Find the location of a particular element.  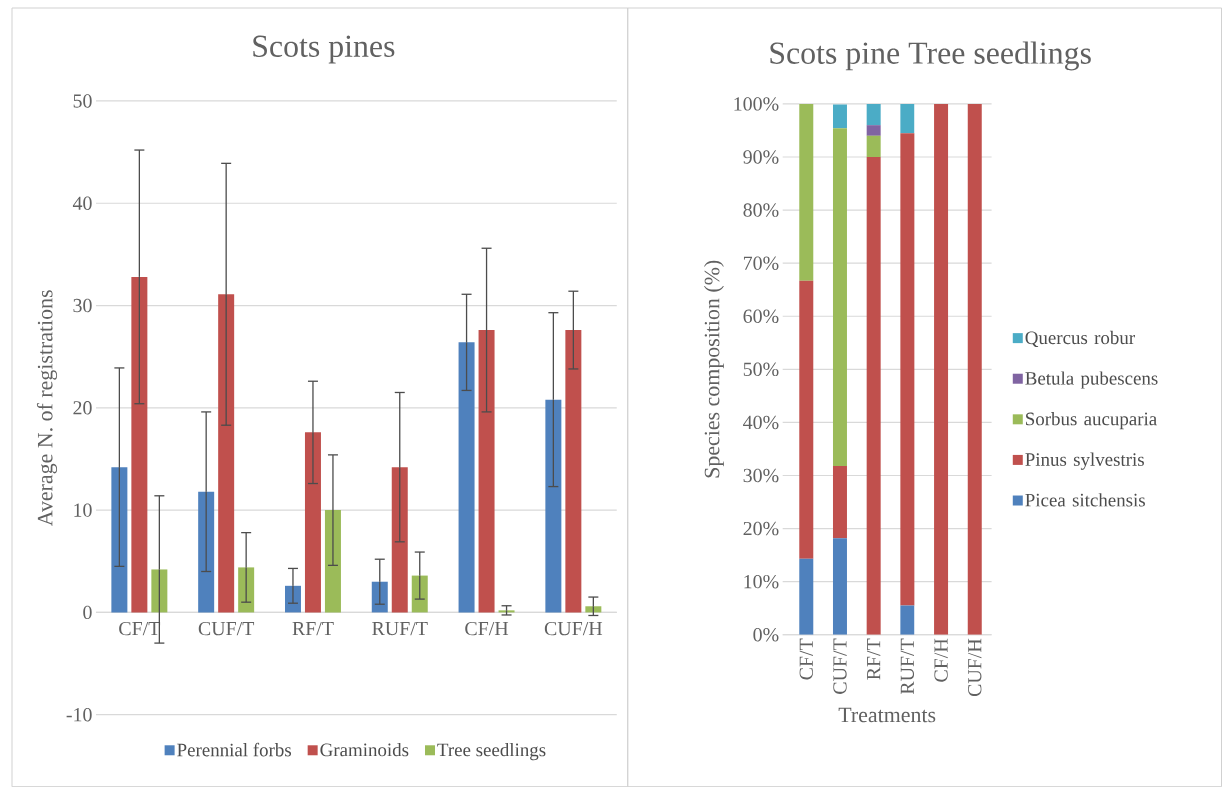

y-tick-label: 20 is located at coordinates (82, 408).